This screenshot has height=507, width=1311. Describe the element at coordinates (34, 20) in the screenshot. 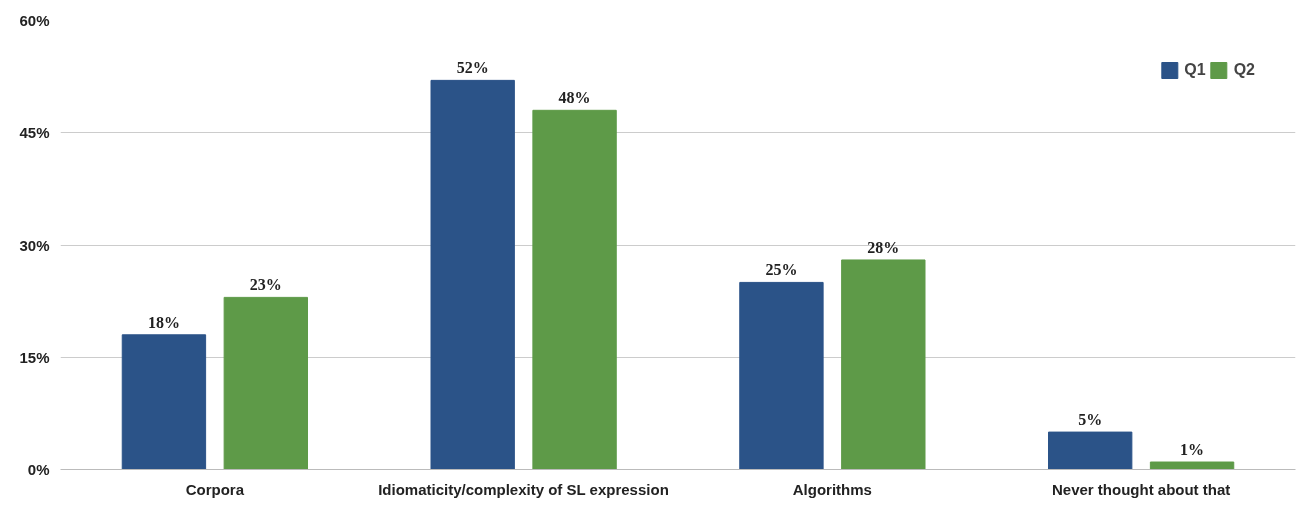

I see `y-tick-label: 60%` at that location.